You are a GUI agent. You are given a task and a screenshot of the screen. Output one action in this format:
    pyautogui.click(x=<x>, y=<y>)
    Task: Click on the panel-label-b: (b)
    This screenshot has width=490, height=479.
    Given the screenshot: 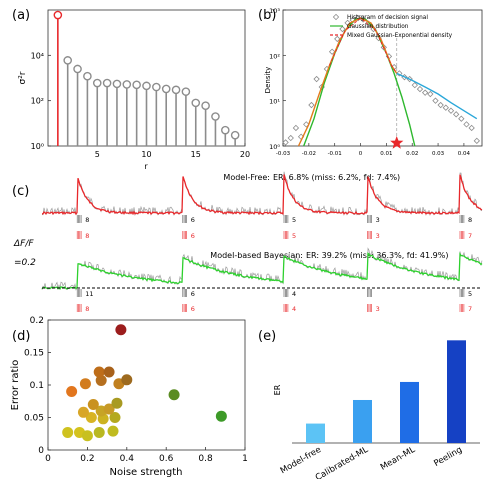 What is the action you would take?
    pyautogui.click(x=267, y=15)
    